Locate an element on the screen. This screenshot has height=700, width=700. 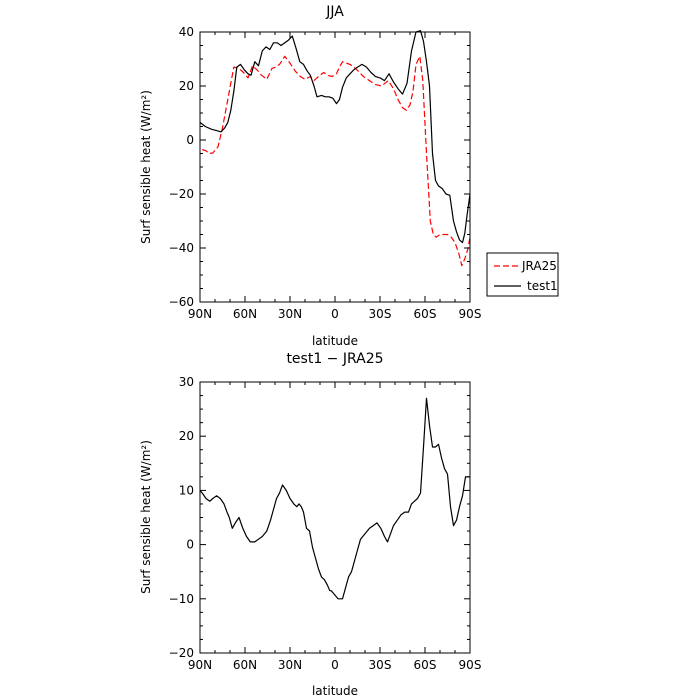
top-chart-title: JJA is located at coordinates (334, 12).